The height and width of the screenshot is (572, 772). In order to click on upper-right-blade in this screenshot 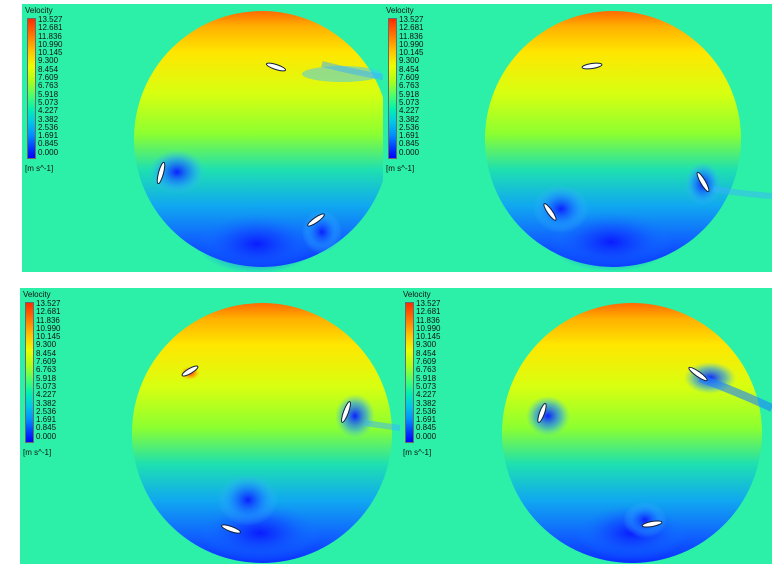, I will do `click(276, 67)`.